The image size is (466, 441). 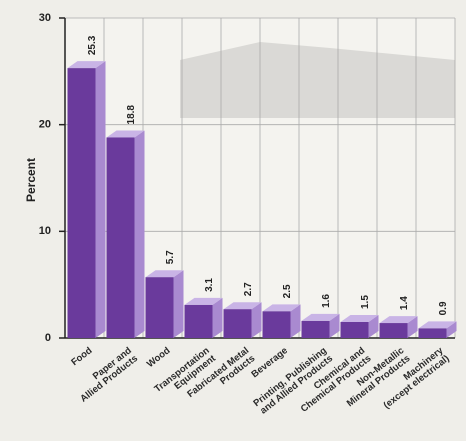 What do you see at coordinates (131, 115) in the screenshot?
I see `value-label: 18.8` at bounding box center [131, 115].